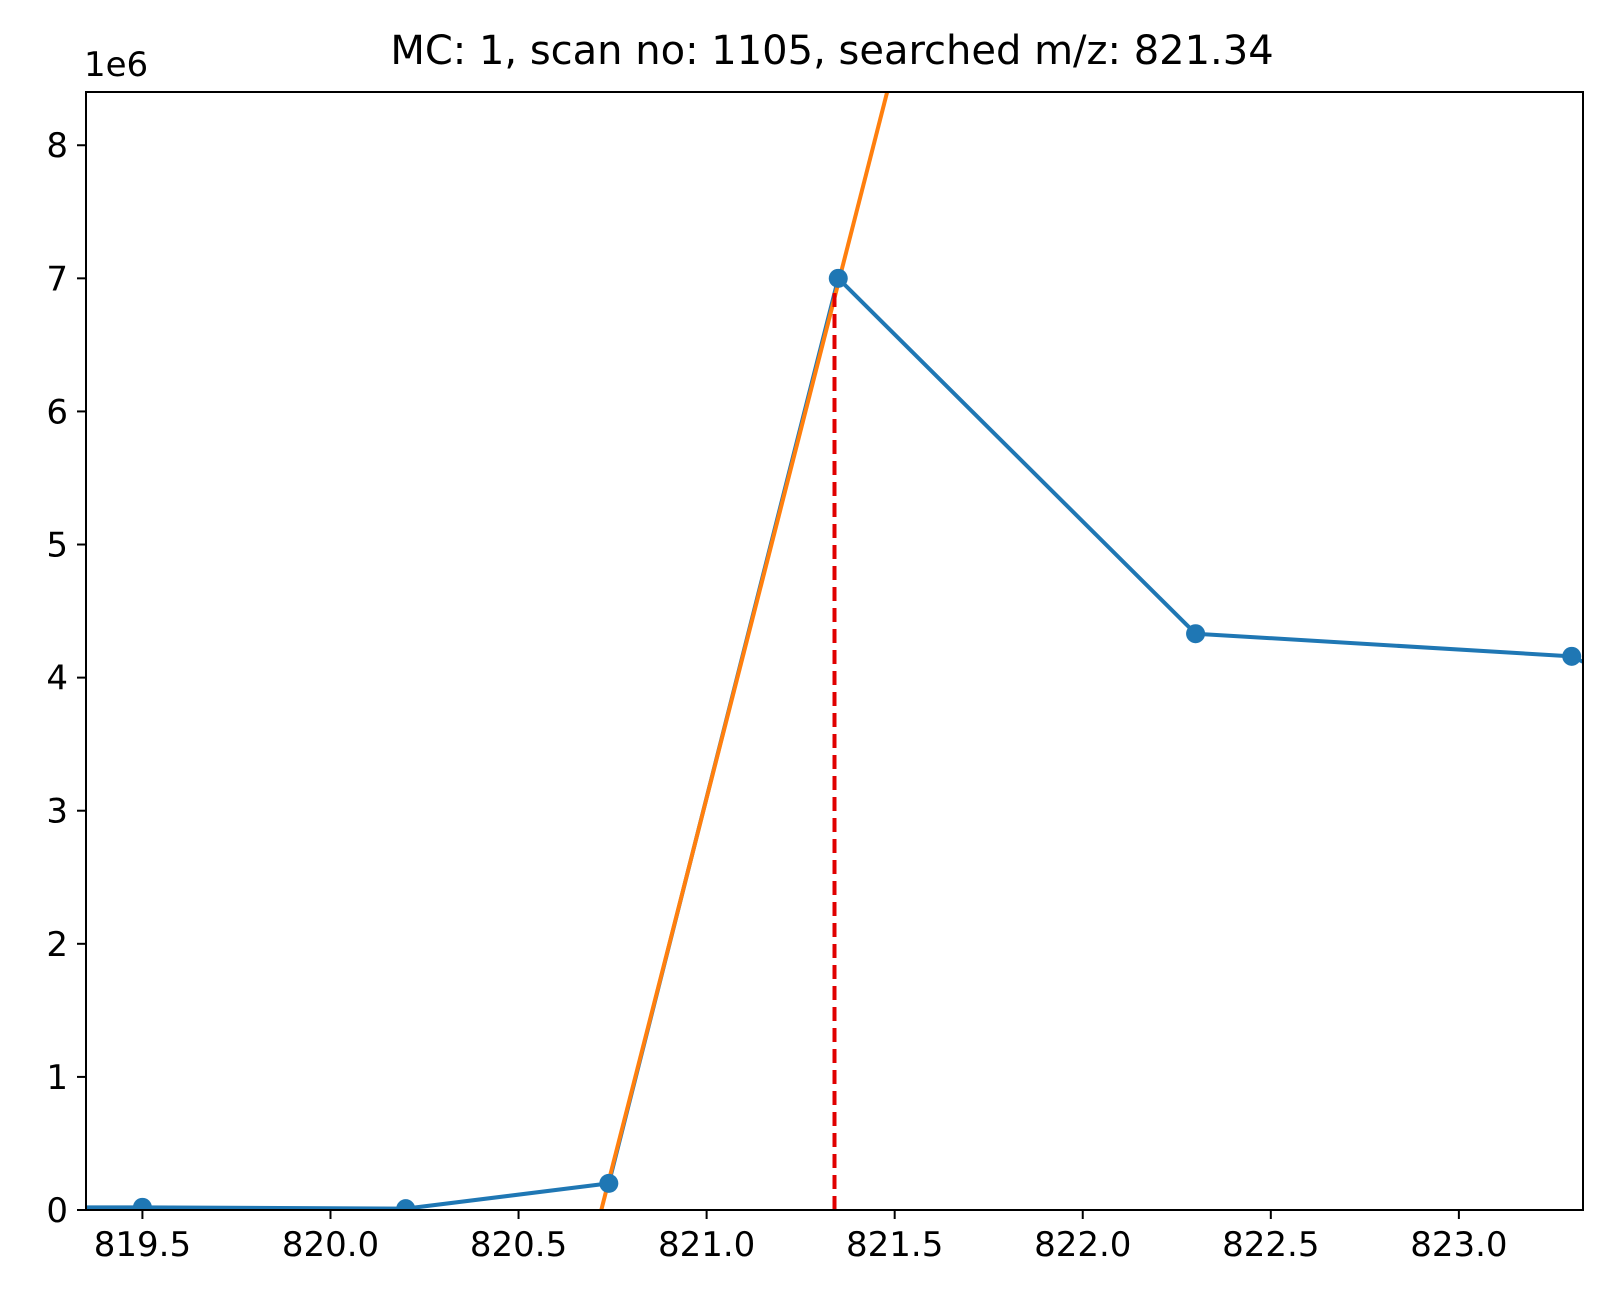 The image size is (1603, 1302). Describe the element at coordinates (57, 146) in the screenshot. I see `y-tick-label: 8` at that location.